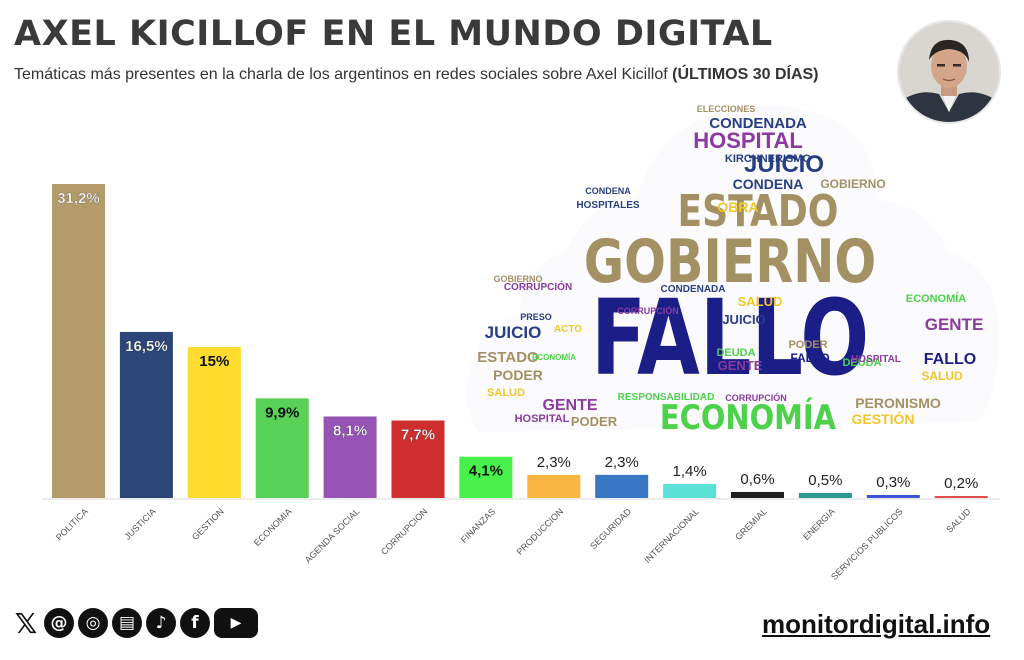 This screenshot has height=660, width=1024. What do you see at coordinates (666, 397) in the screenshot?
I see `cloud-word: RESPONSABILIDAD` at bounding box center [666, 397].